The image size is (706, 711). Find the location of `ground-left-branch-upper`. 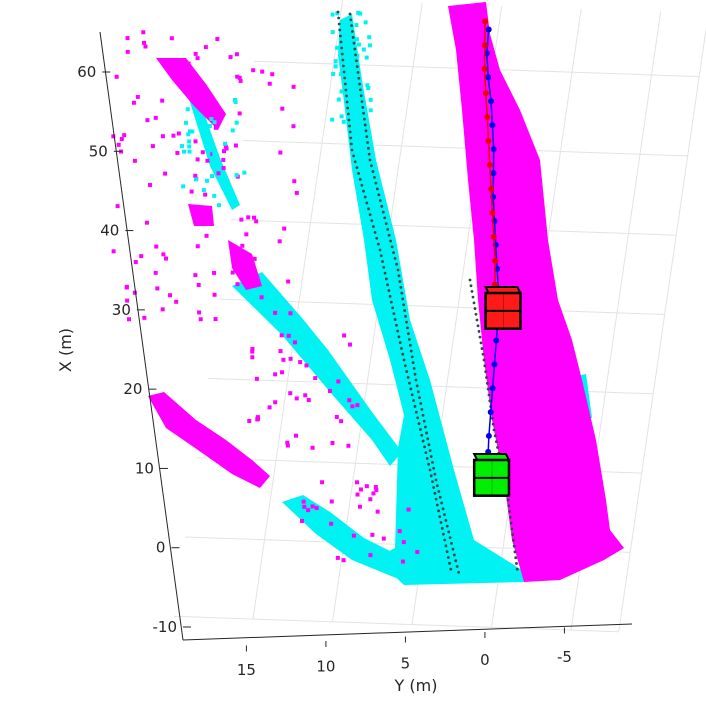

ground-left-branch-upper is located at coordinates (317, 369).